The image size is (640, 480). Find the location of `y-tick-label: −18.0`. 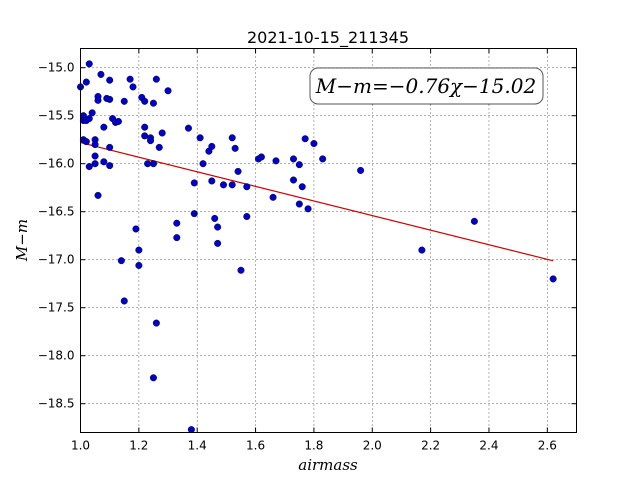

y-tick-label: −18.0 is located at coordinates (56, 356).